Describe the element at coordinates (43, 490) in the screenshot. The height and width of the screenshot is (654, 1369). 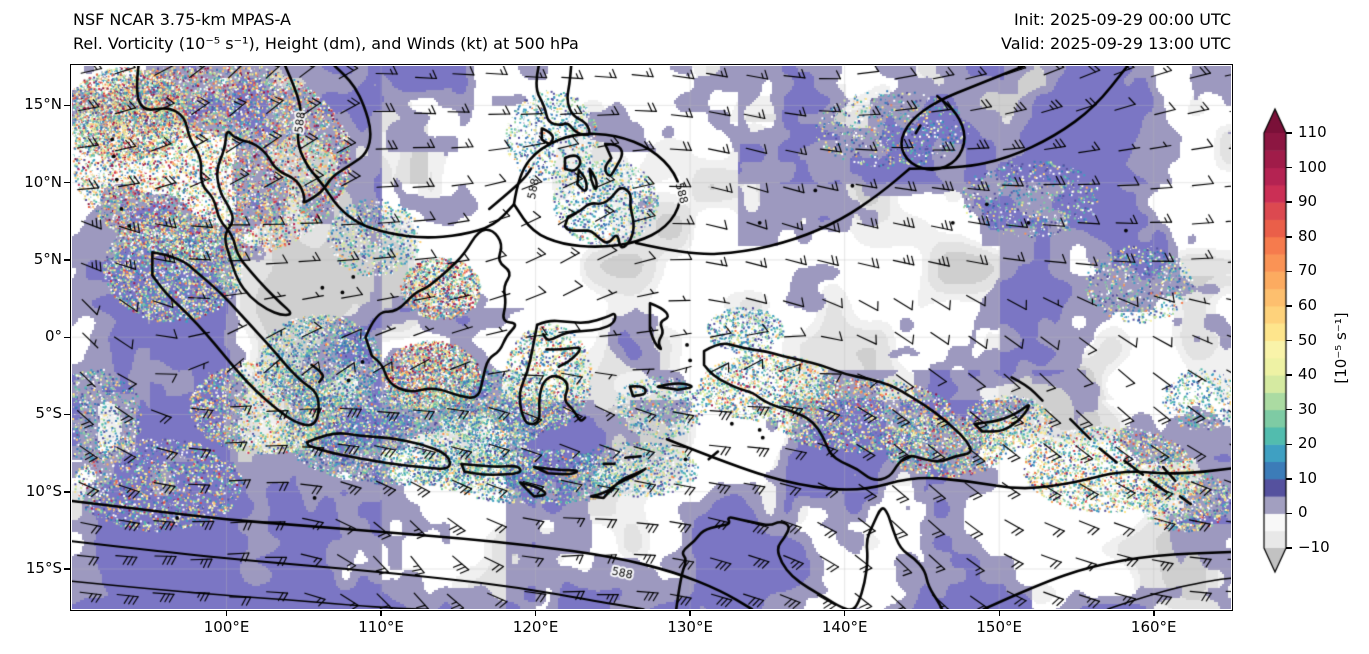
I see `y-axis-tick-label: 10°S` at that location.